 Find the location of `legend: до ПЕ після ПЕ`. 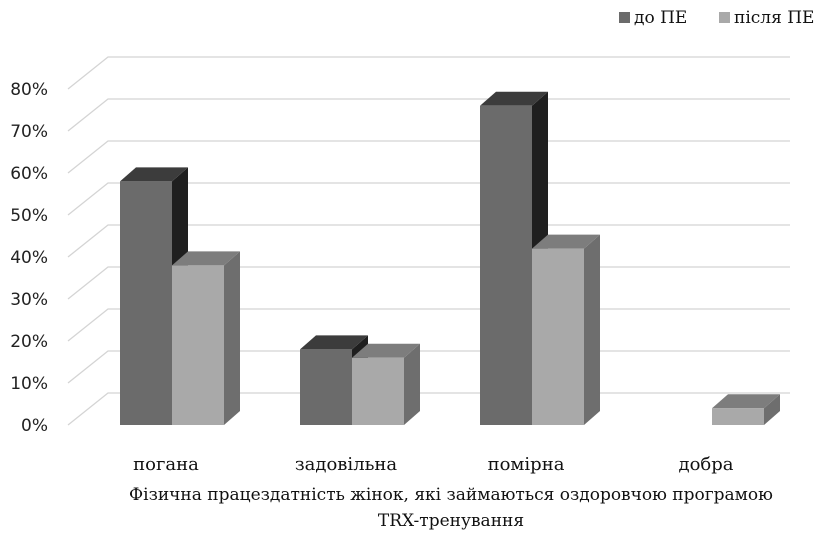

legend: до ПЕ після ПЕ is located at coordinates (716, 18).